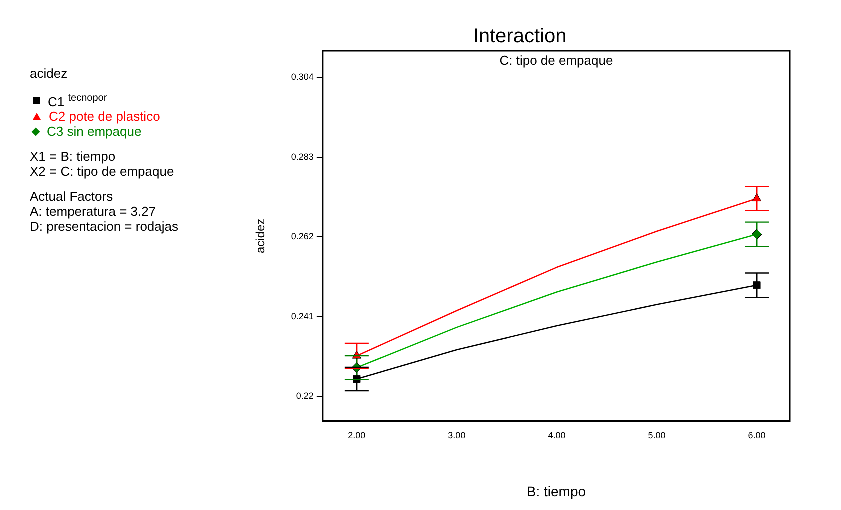  I want to click on text: Actual Factors, so click(72, 196).